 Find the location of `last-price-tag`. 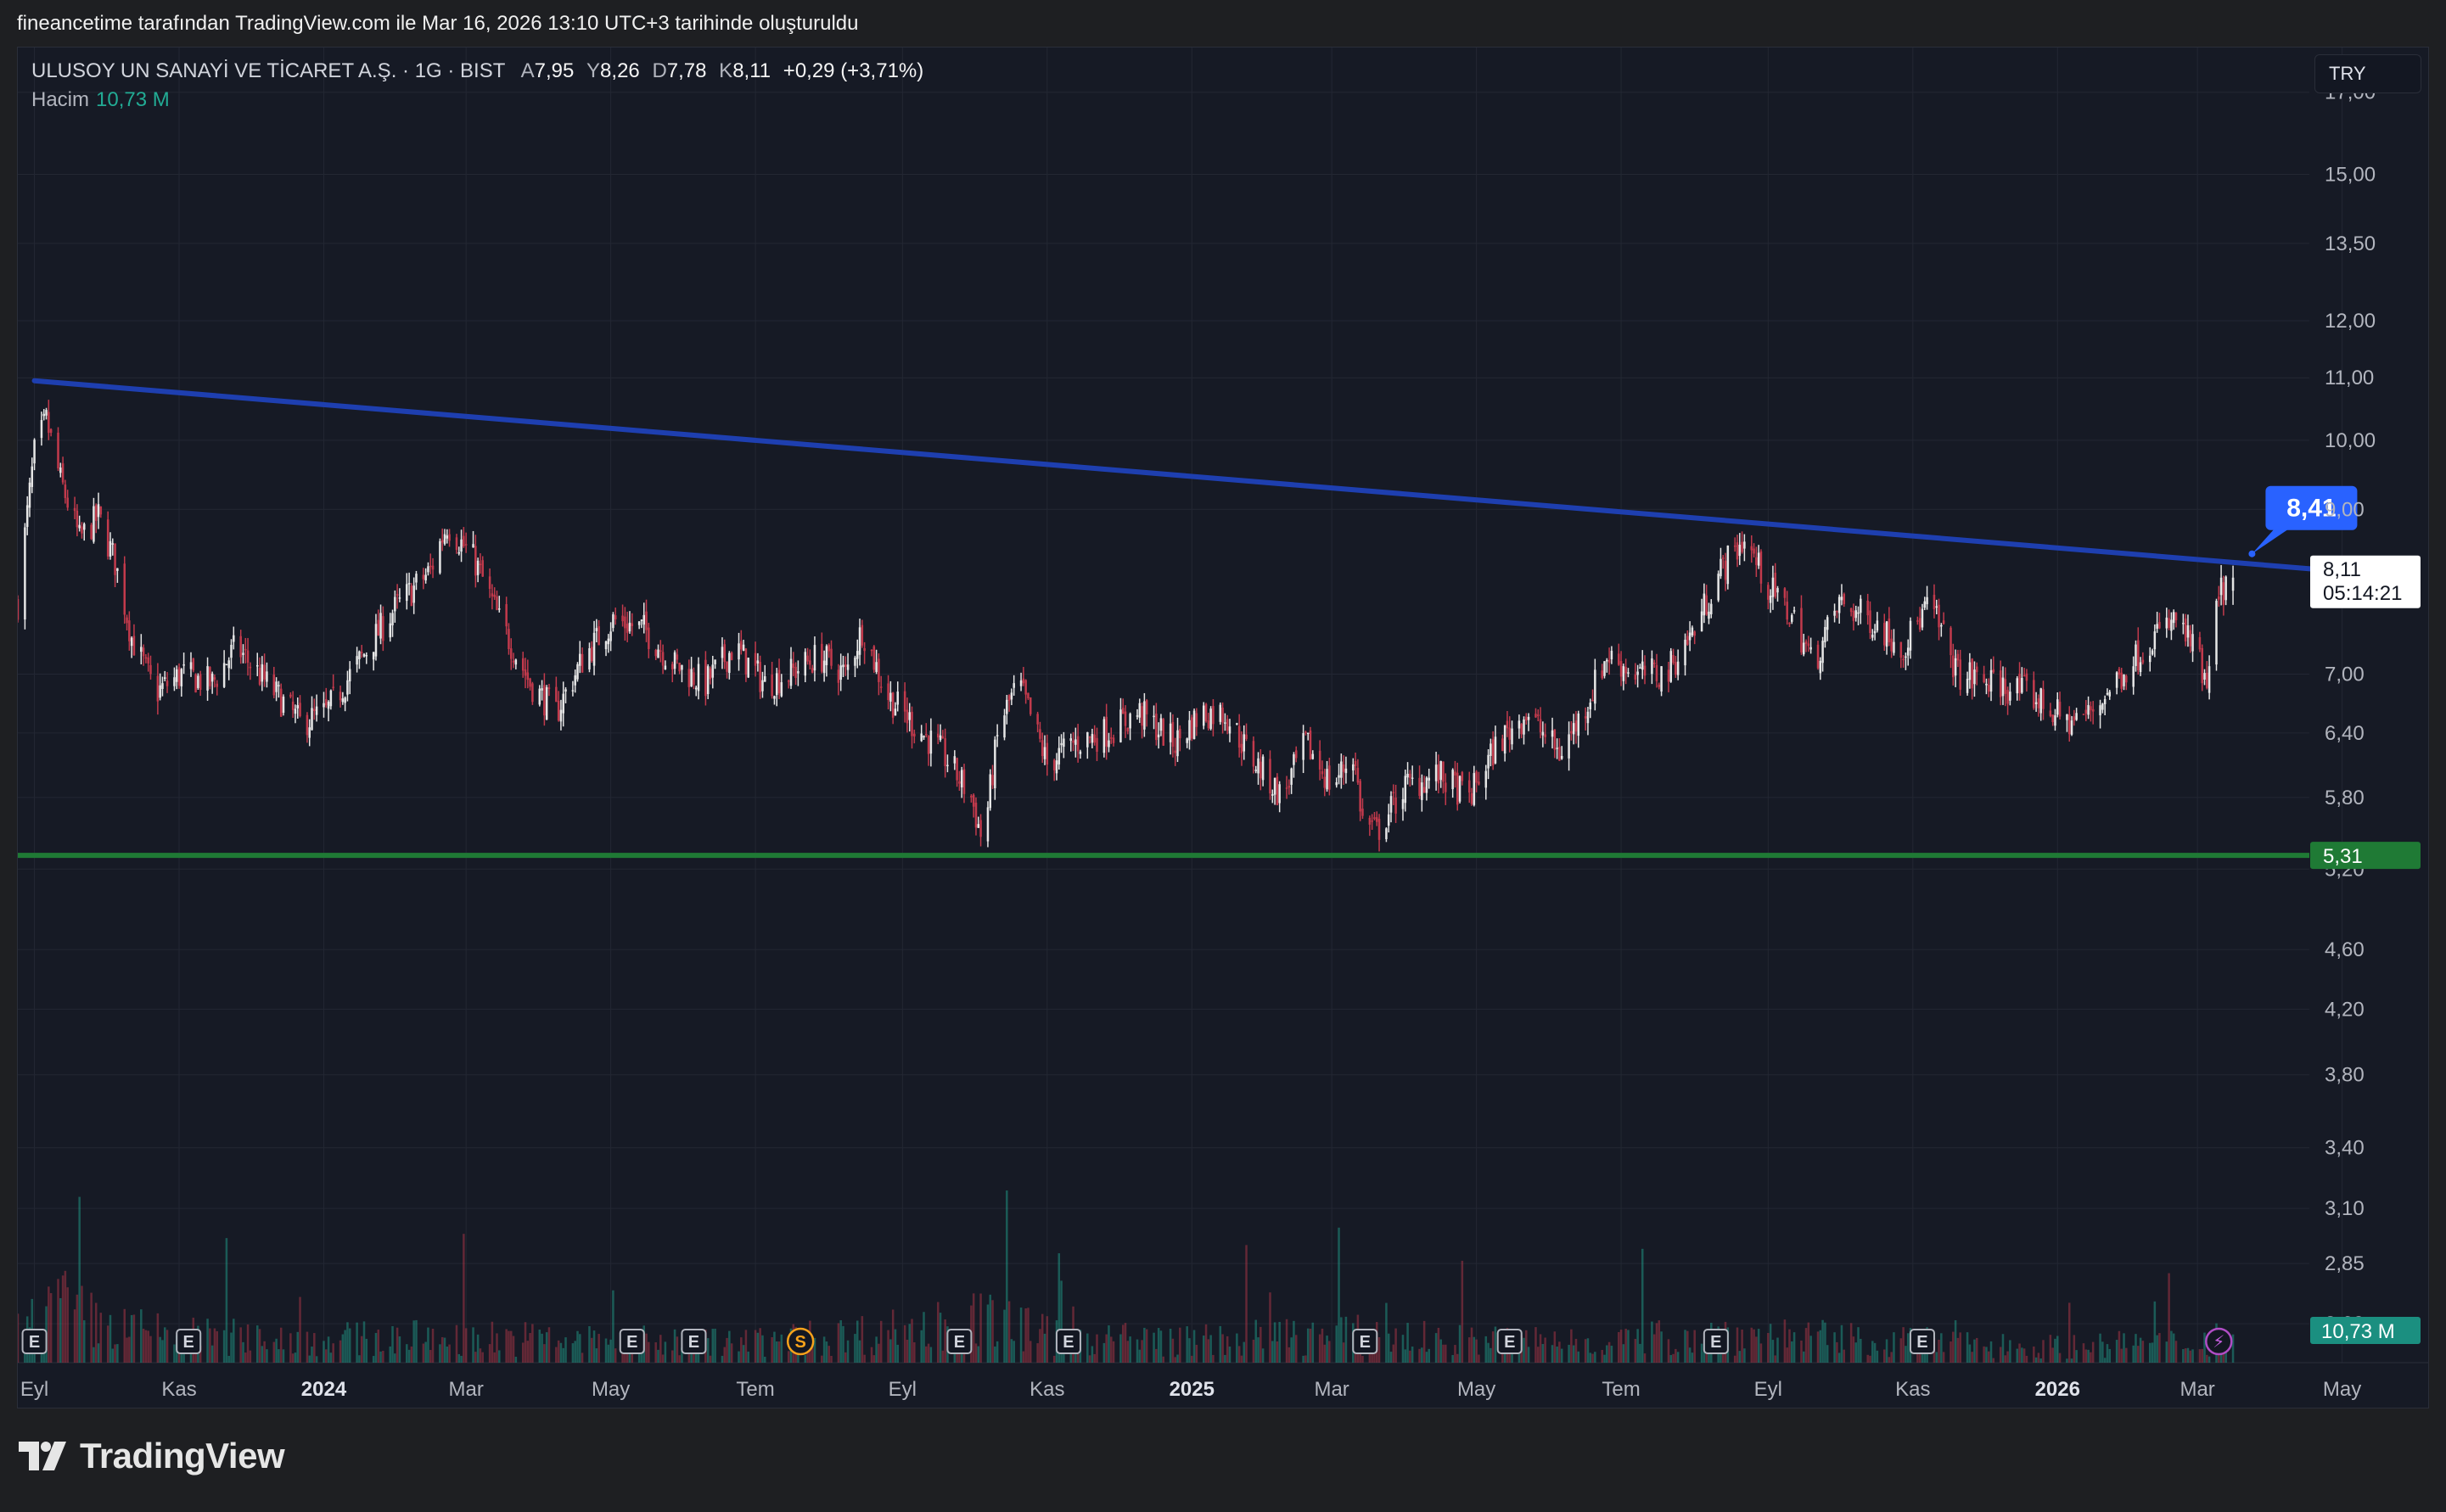

last-price-tag is located at coordinates (2365, 582).